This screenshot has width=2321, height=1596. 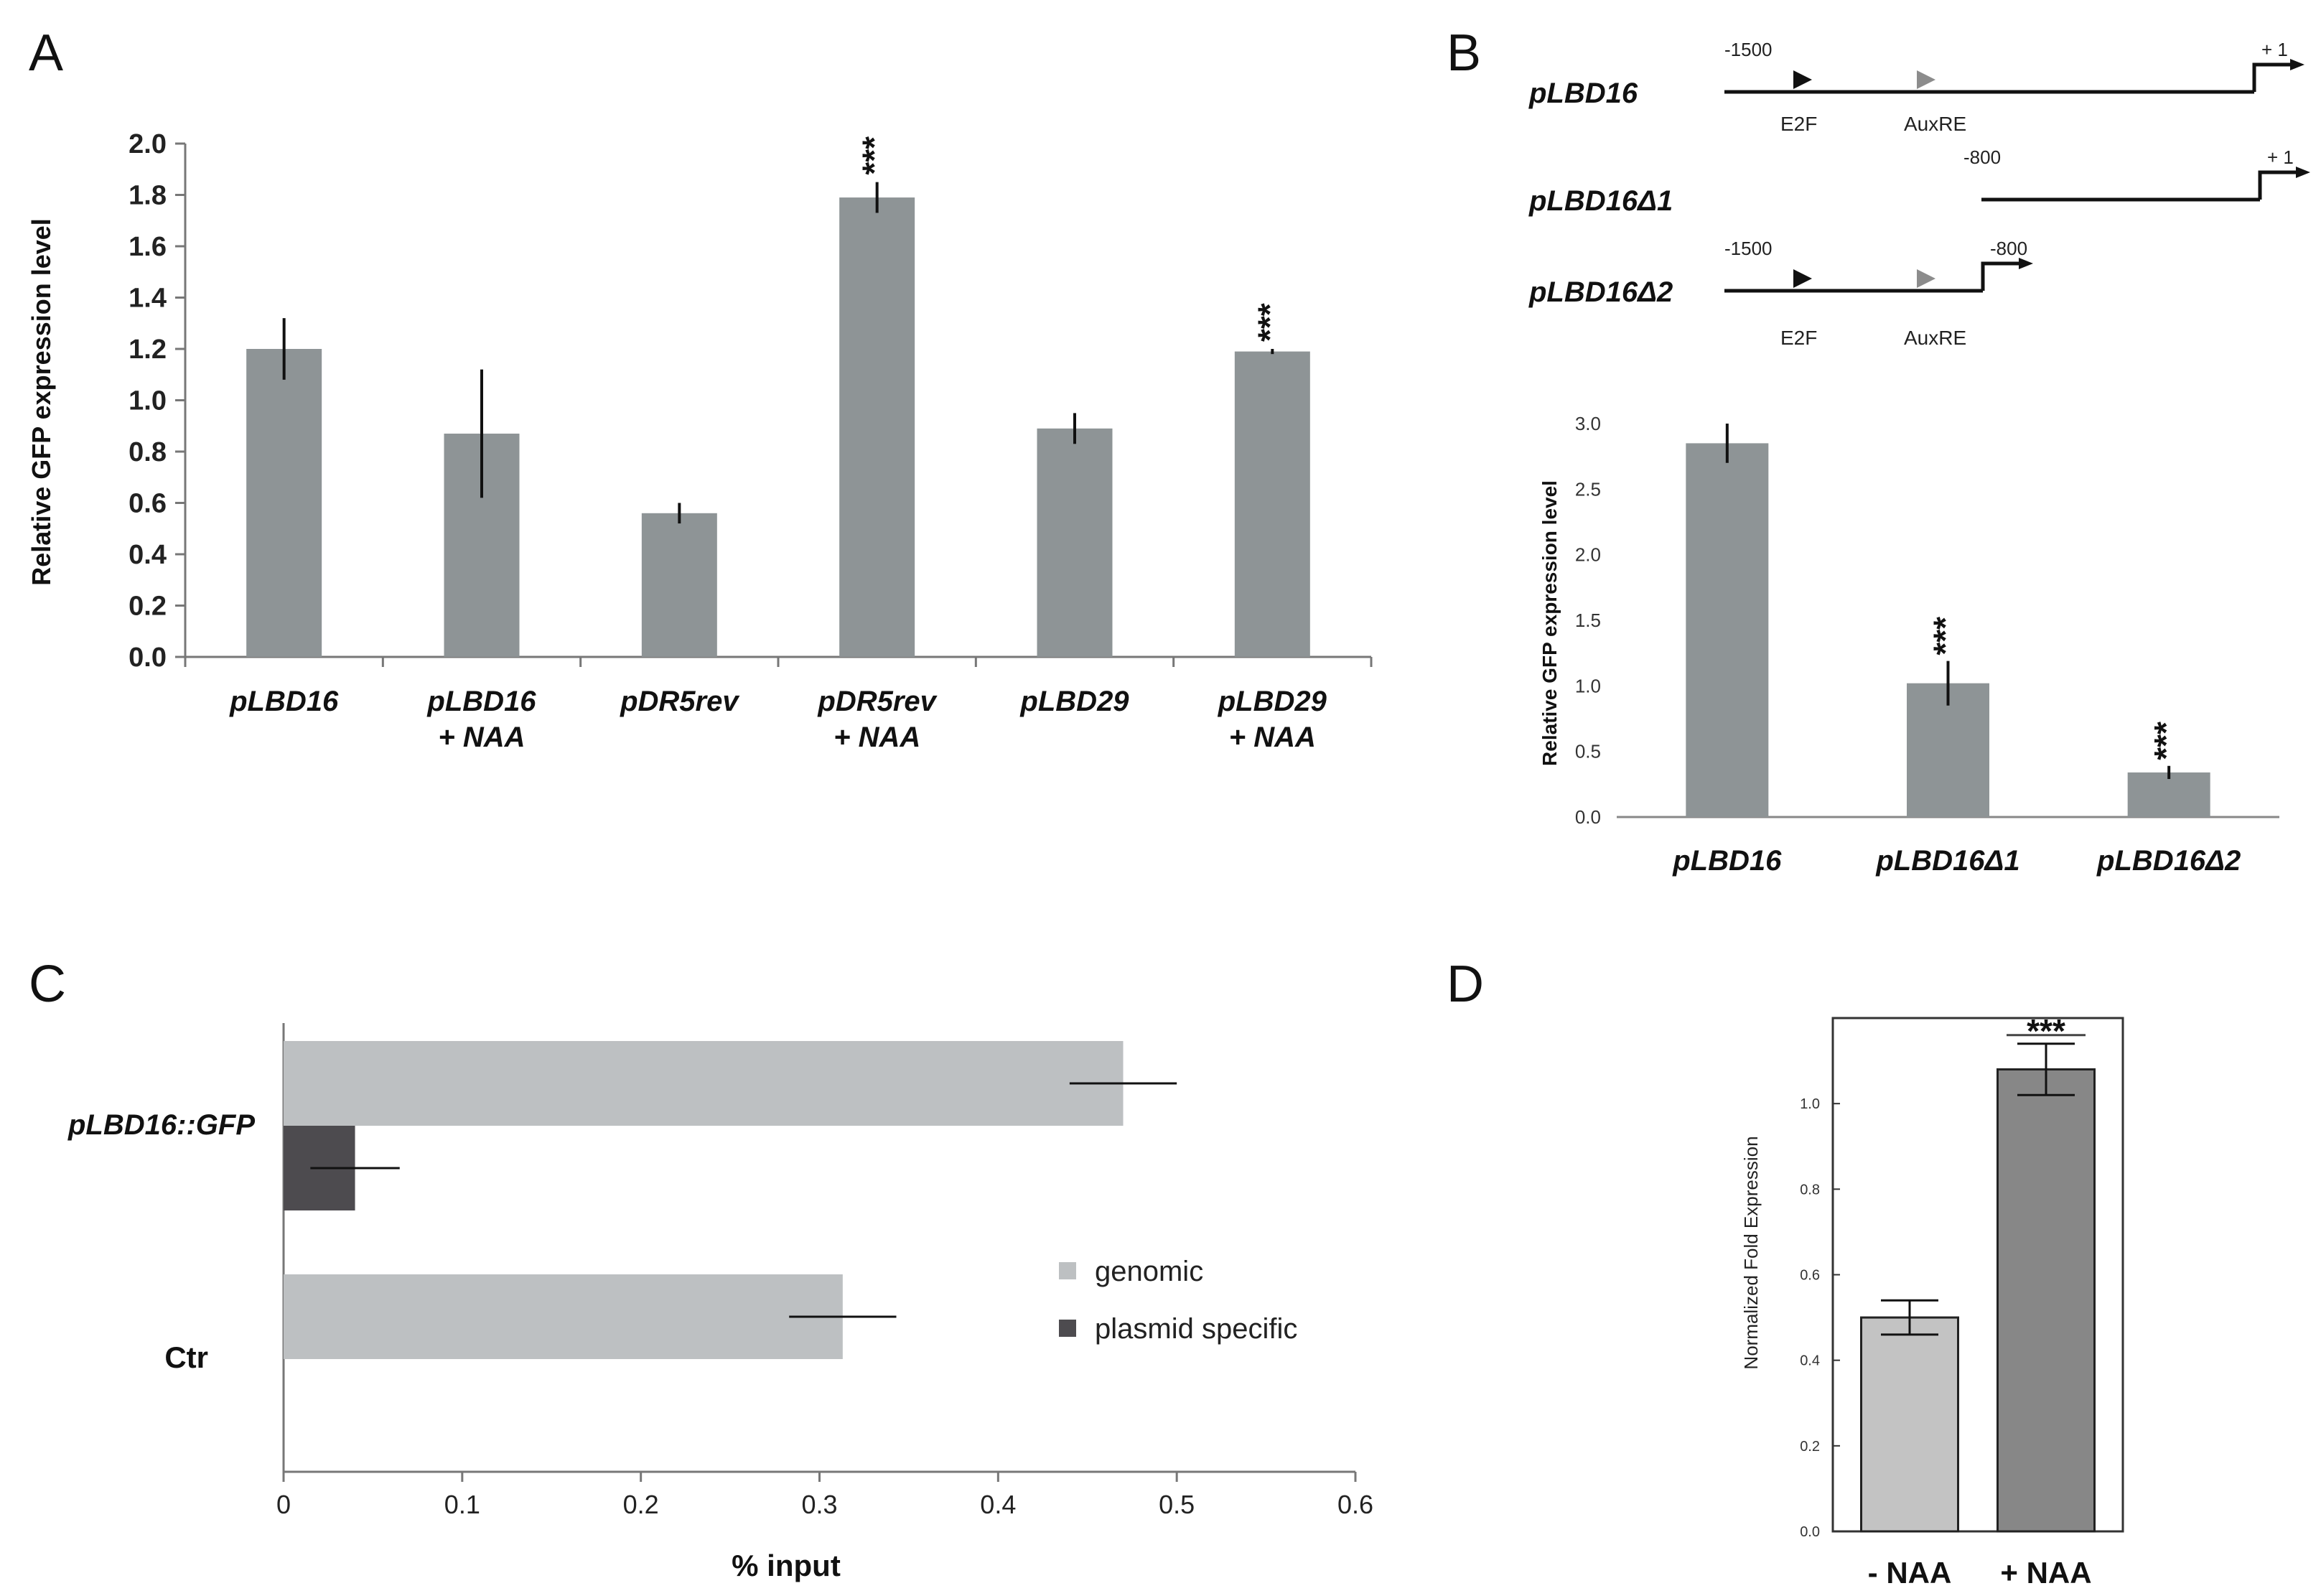 I want to click on panel-C-x-tick-label: 0.1, so click(x=462, y=1504).